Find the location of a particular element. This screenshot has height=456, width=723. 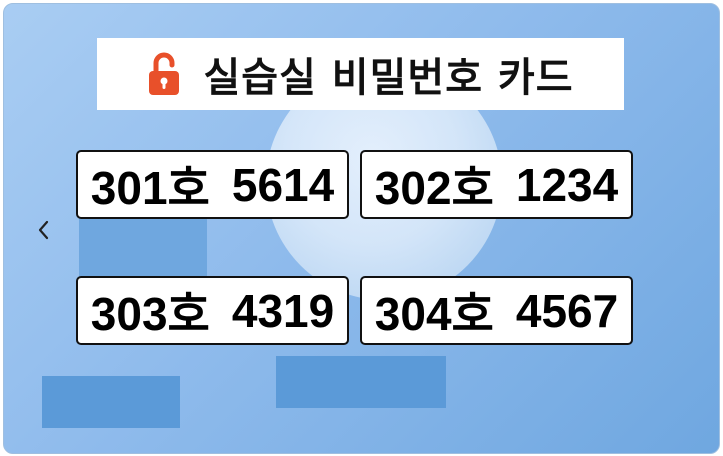

room-number: 301호 is located at coordinates (150, 187).